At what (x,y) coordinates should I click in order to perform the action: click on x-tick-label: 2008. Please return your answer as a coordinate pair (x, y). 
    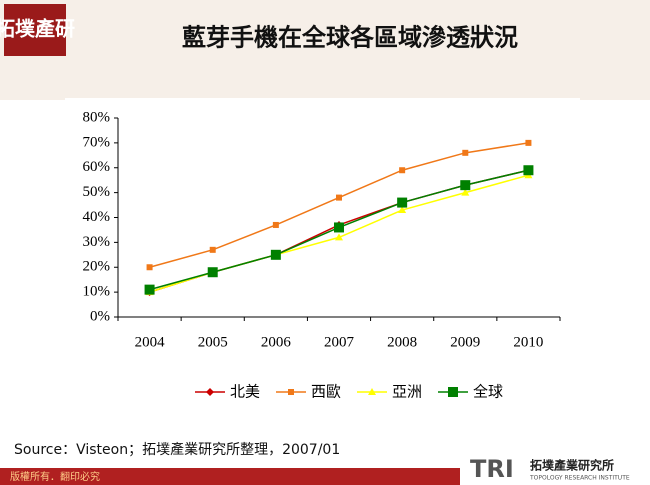
    Looking at the image, I should click on (402, 342).